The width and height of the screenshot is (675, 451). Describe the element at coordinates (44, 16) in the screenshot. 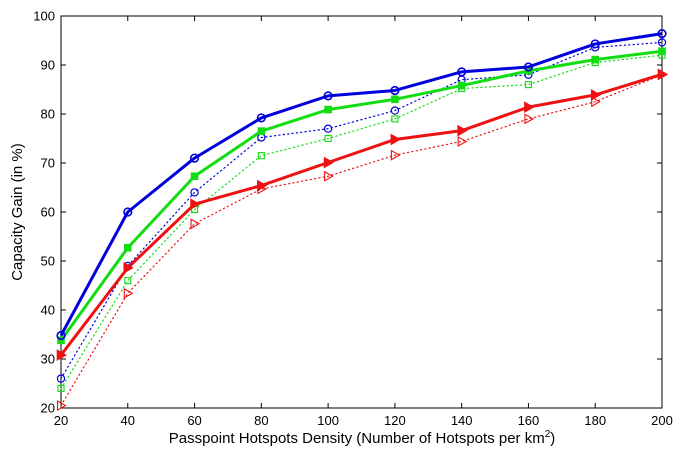

I see `y-tick-label: 100` at that location.